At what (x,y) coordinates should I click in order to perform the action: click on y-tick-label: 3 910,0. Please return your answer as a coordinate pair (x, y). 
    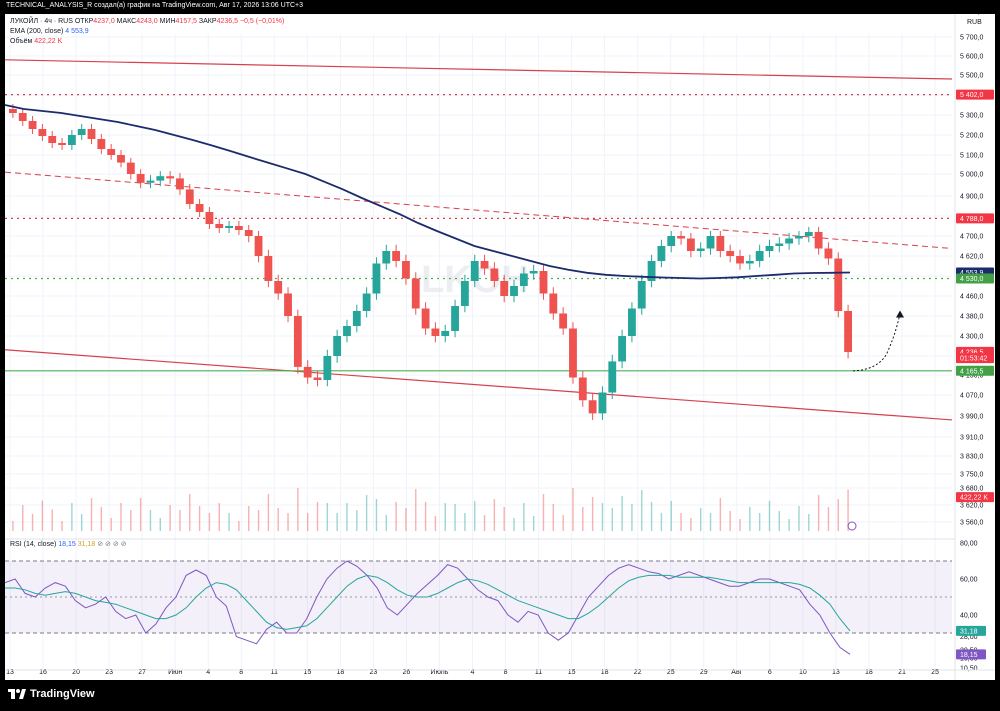
    Looking at the image, I should click on (971, 438).